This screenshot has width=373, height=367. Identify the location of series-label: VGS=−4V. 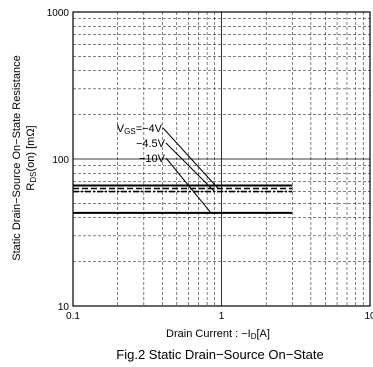
(140, 129).